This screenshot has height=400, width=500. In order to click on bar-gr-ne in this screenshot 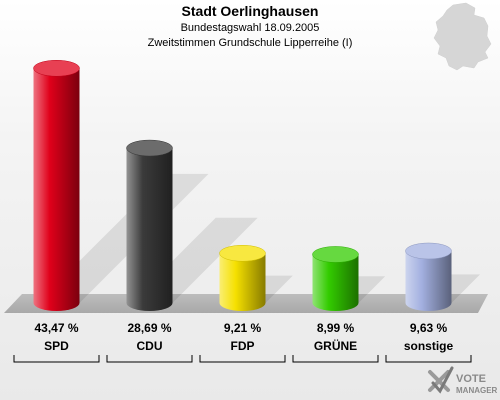, I will do `click(335, 282)`.